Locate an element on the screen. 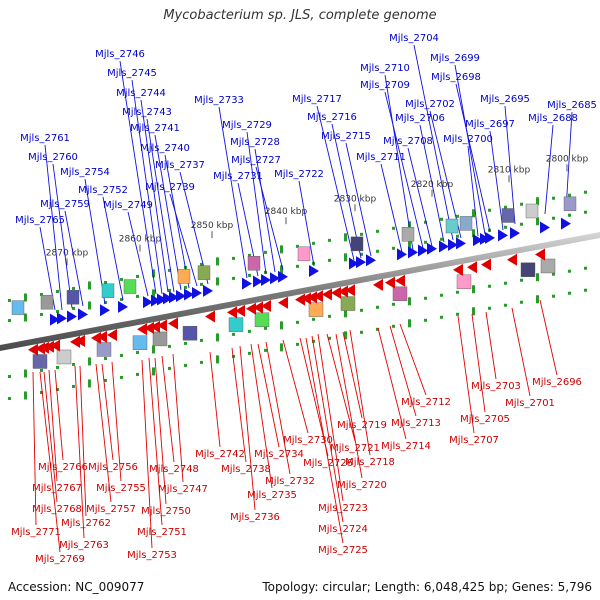  forward-gene-label: Mjls_2759 is located at coordinates (65, 204).